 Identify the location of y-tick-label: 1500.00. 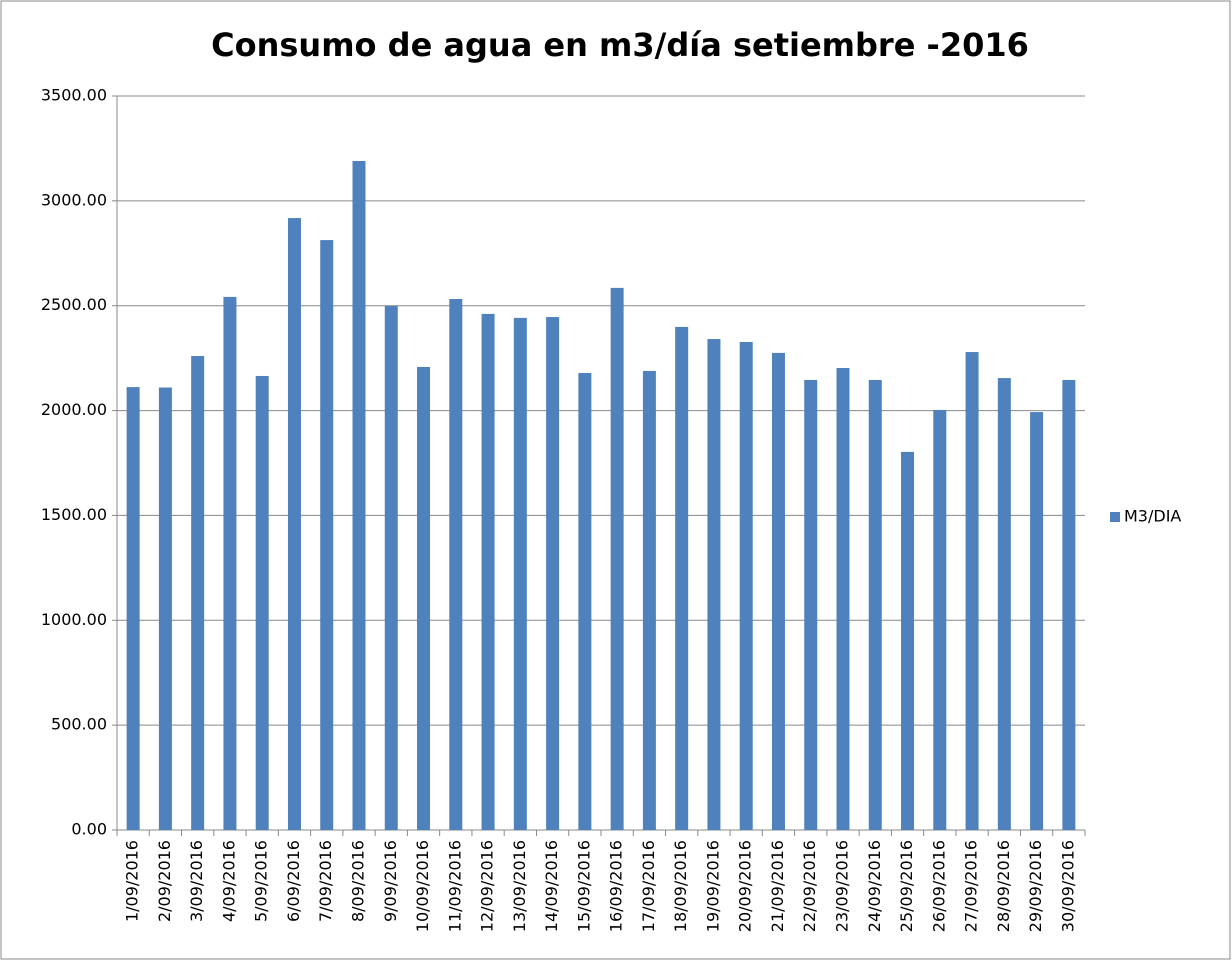
(74, 514).